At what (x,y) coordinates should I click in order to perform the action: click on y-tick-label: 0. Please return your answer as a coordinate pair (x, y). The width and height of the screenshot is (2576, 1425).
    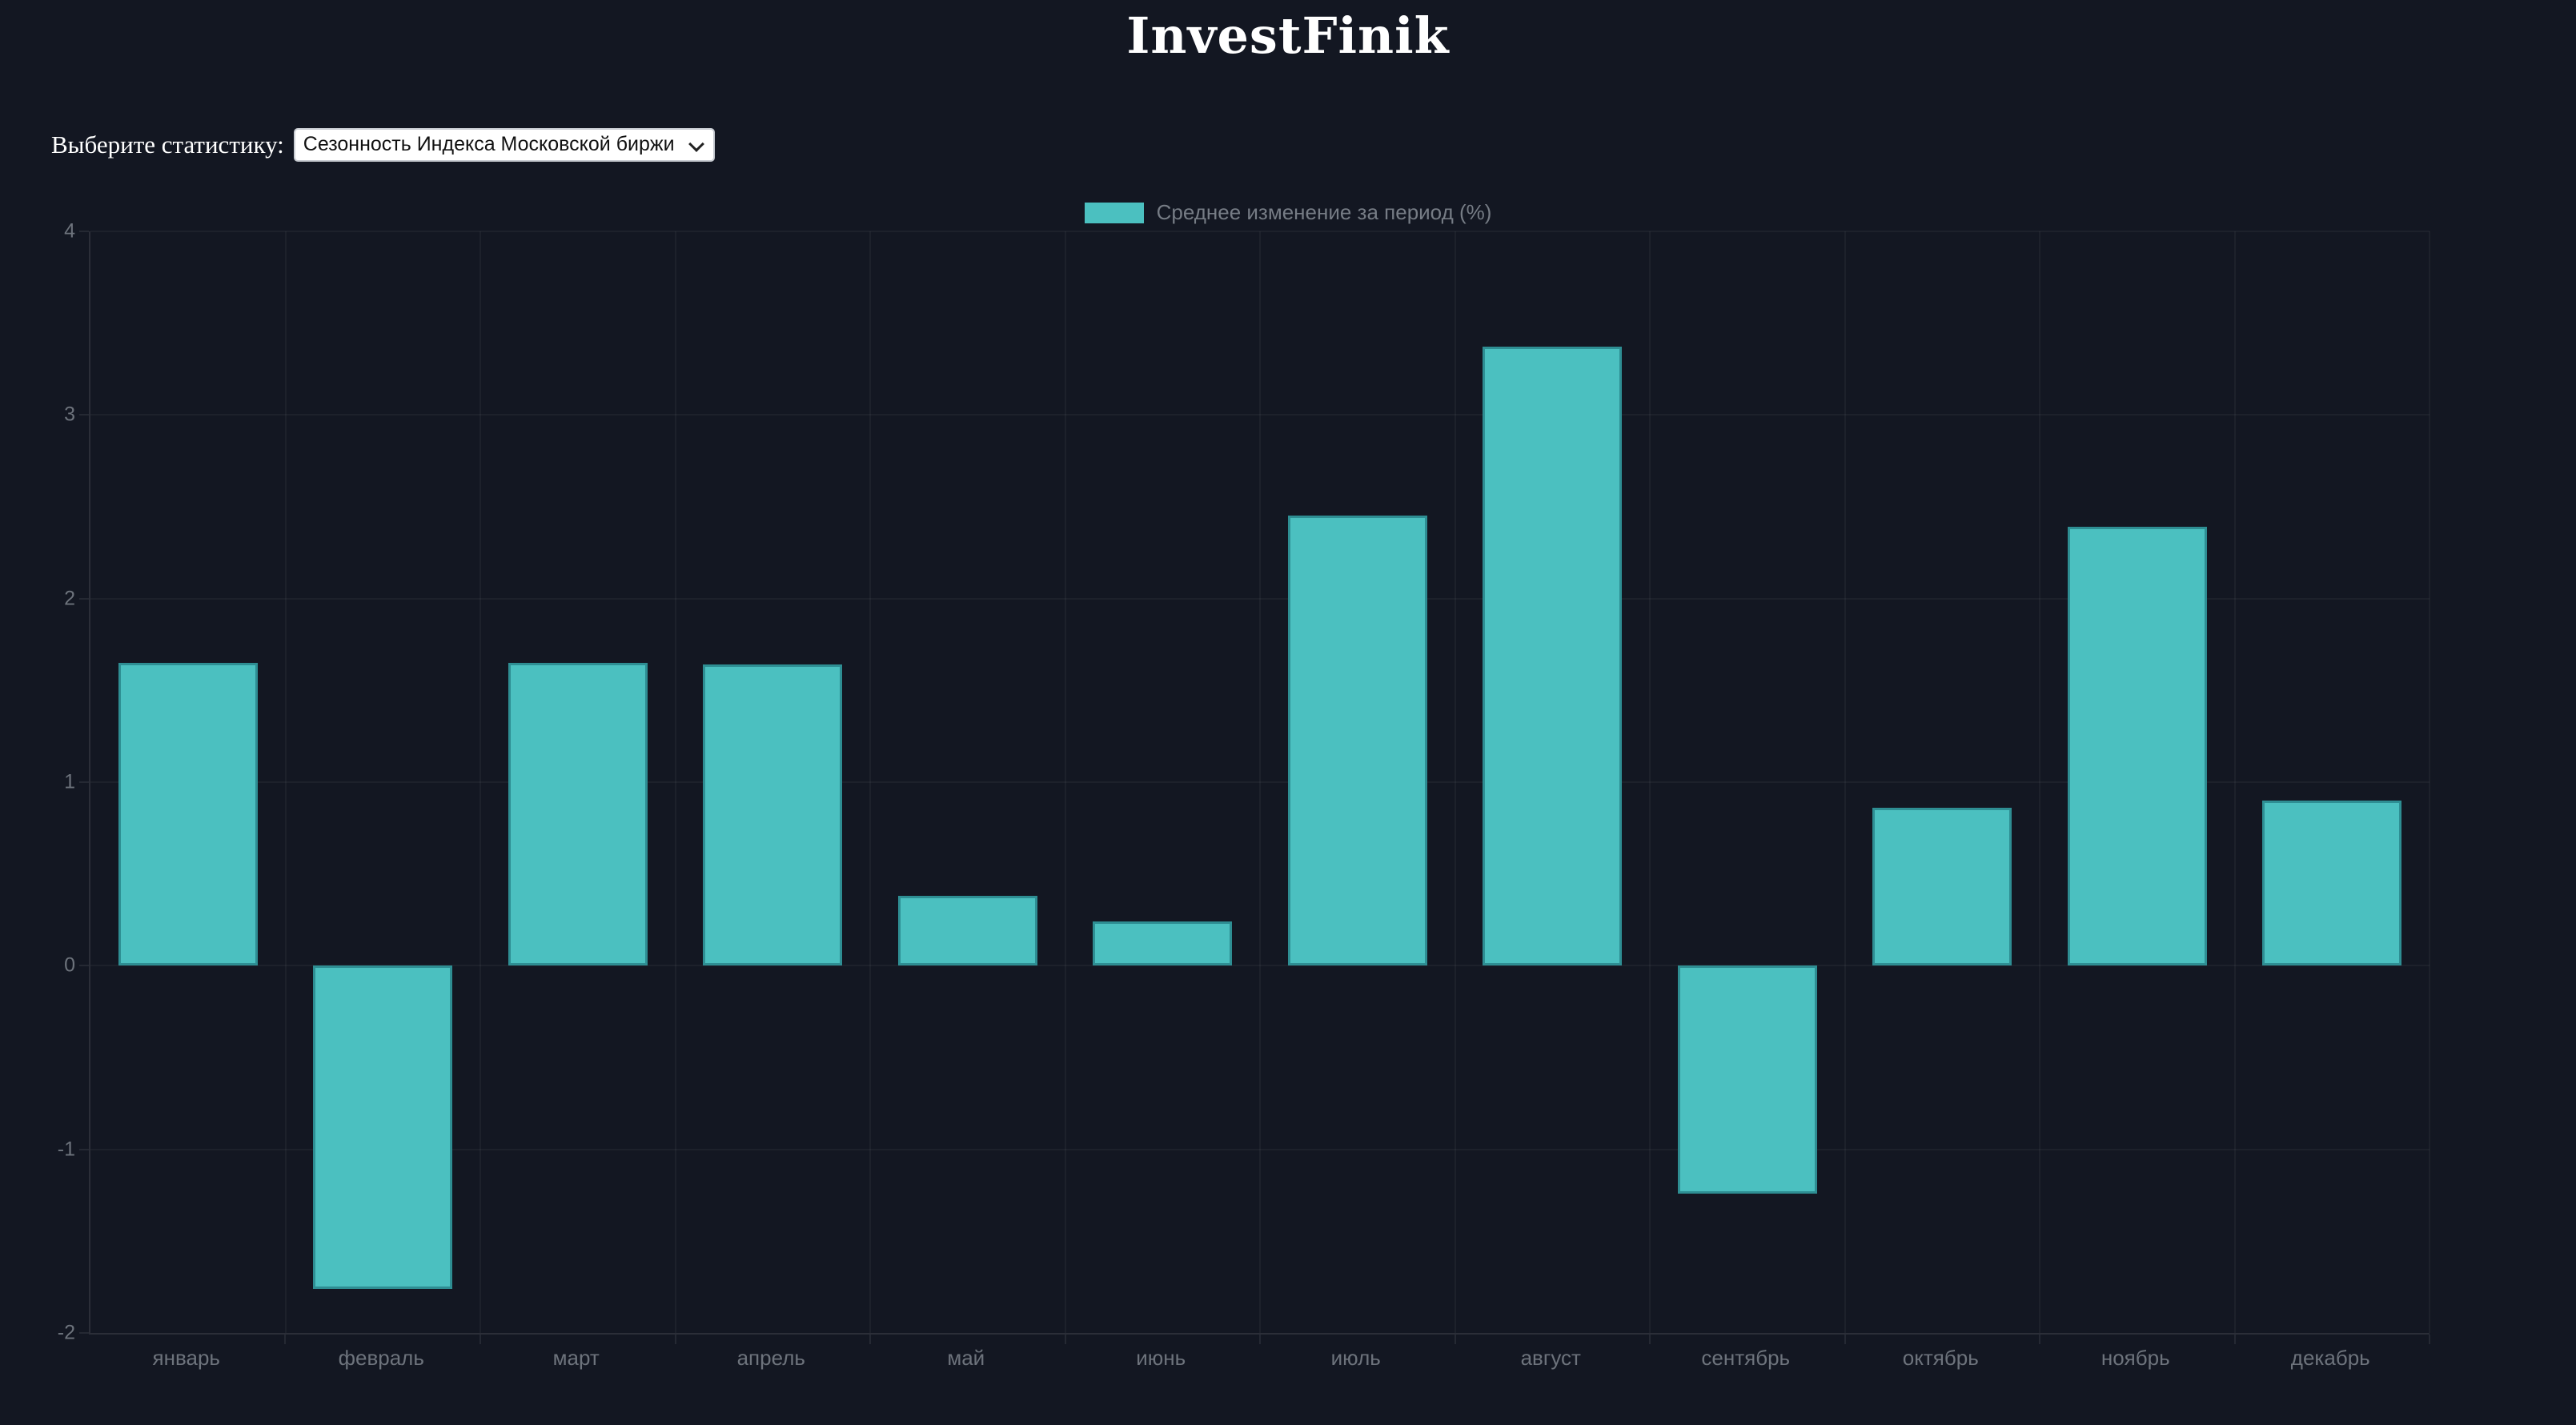
    Looking at the image, I should click on (69, 965).